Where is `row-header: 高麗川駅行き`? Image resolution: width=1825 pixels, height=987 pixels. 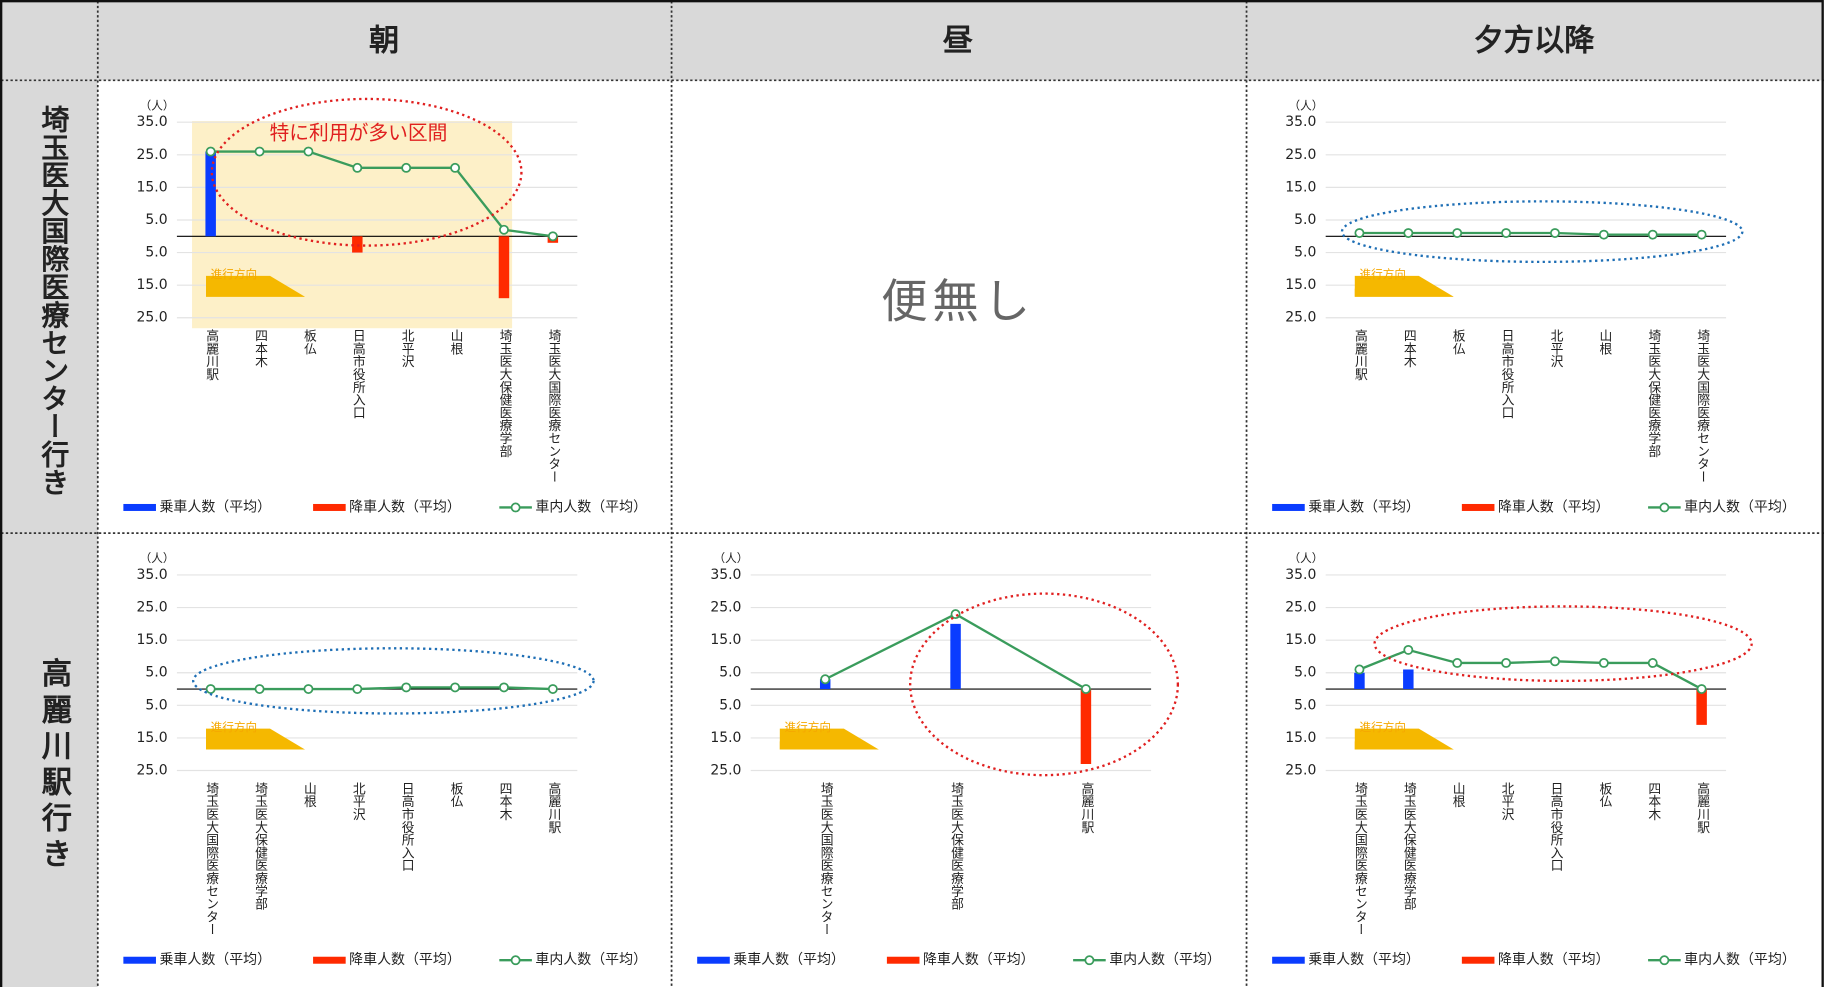
row-header: 高麗川駅行き is located at coordinates (54, 765).